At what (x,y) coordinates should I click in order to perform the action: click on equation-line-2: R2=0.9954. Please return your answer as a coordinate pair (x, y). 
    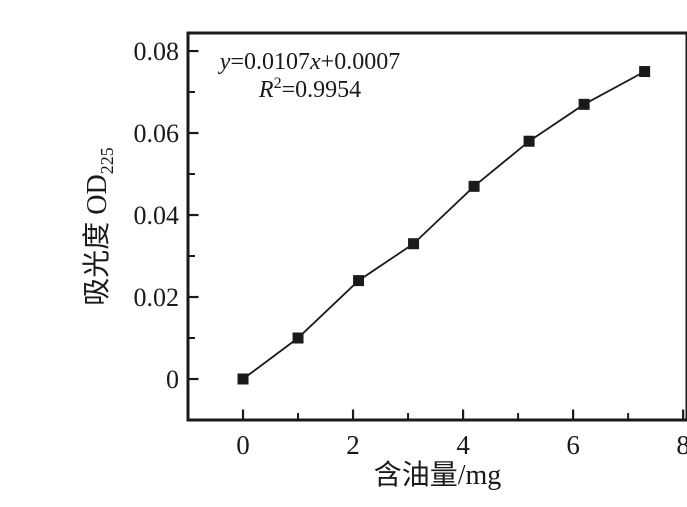
    Looking at the image, I should click on (309, 89).